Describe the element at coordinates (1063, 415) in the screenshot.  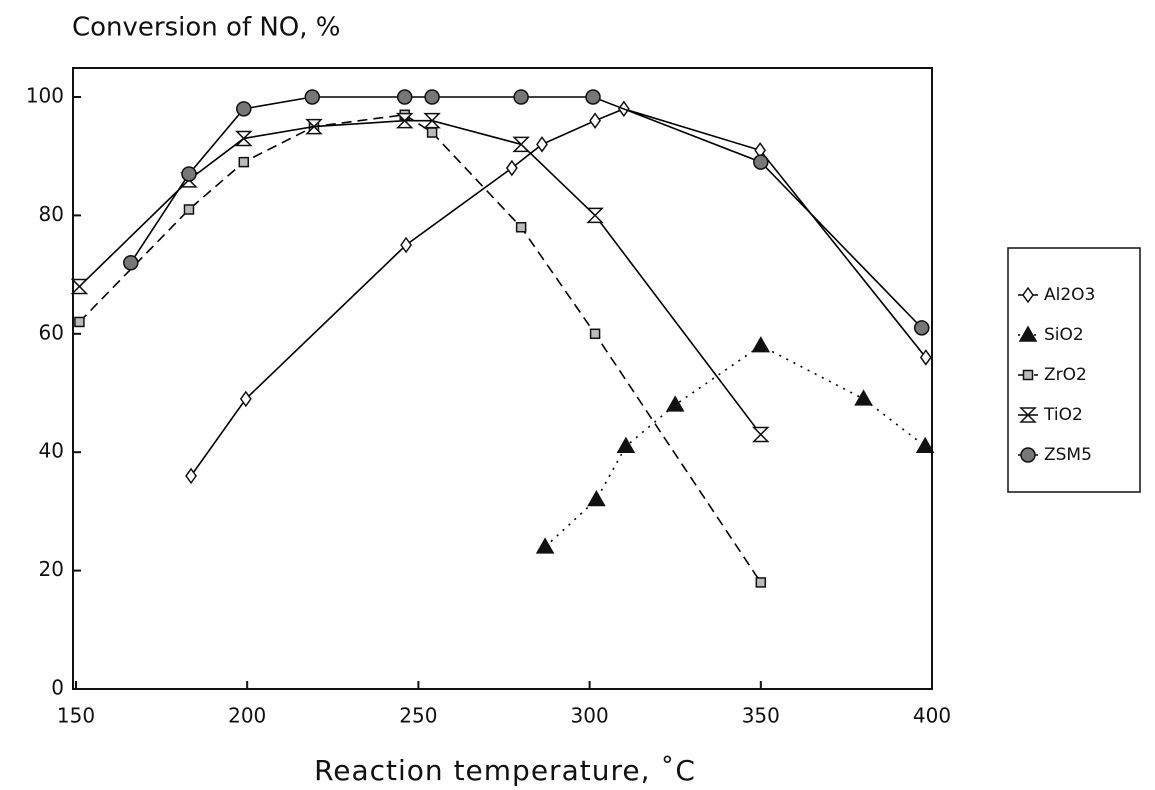
I see `legend-label: TiO2` at that location.